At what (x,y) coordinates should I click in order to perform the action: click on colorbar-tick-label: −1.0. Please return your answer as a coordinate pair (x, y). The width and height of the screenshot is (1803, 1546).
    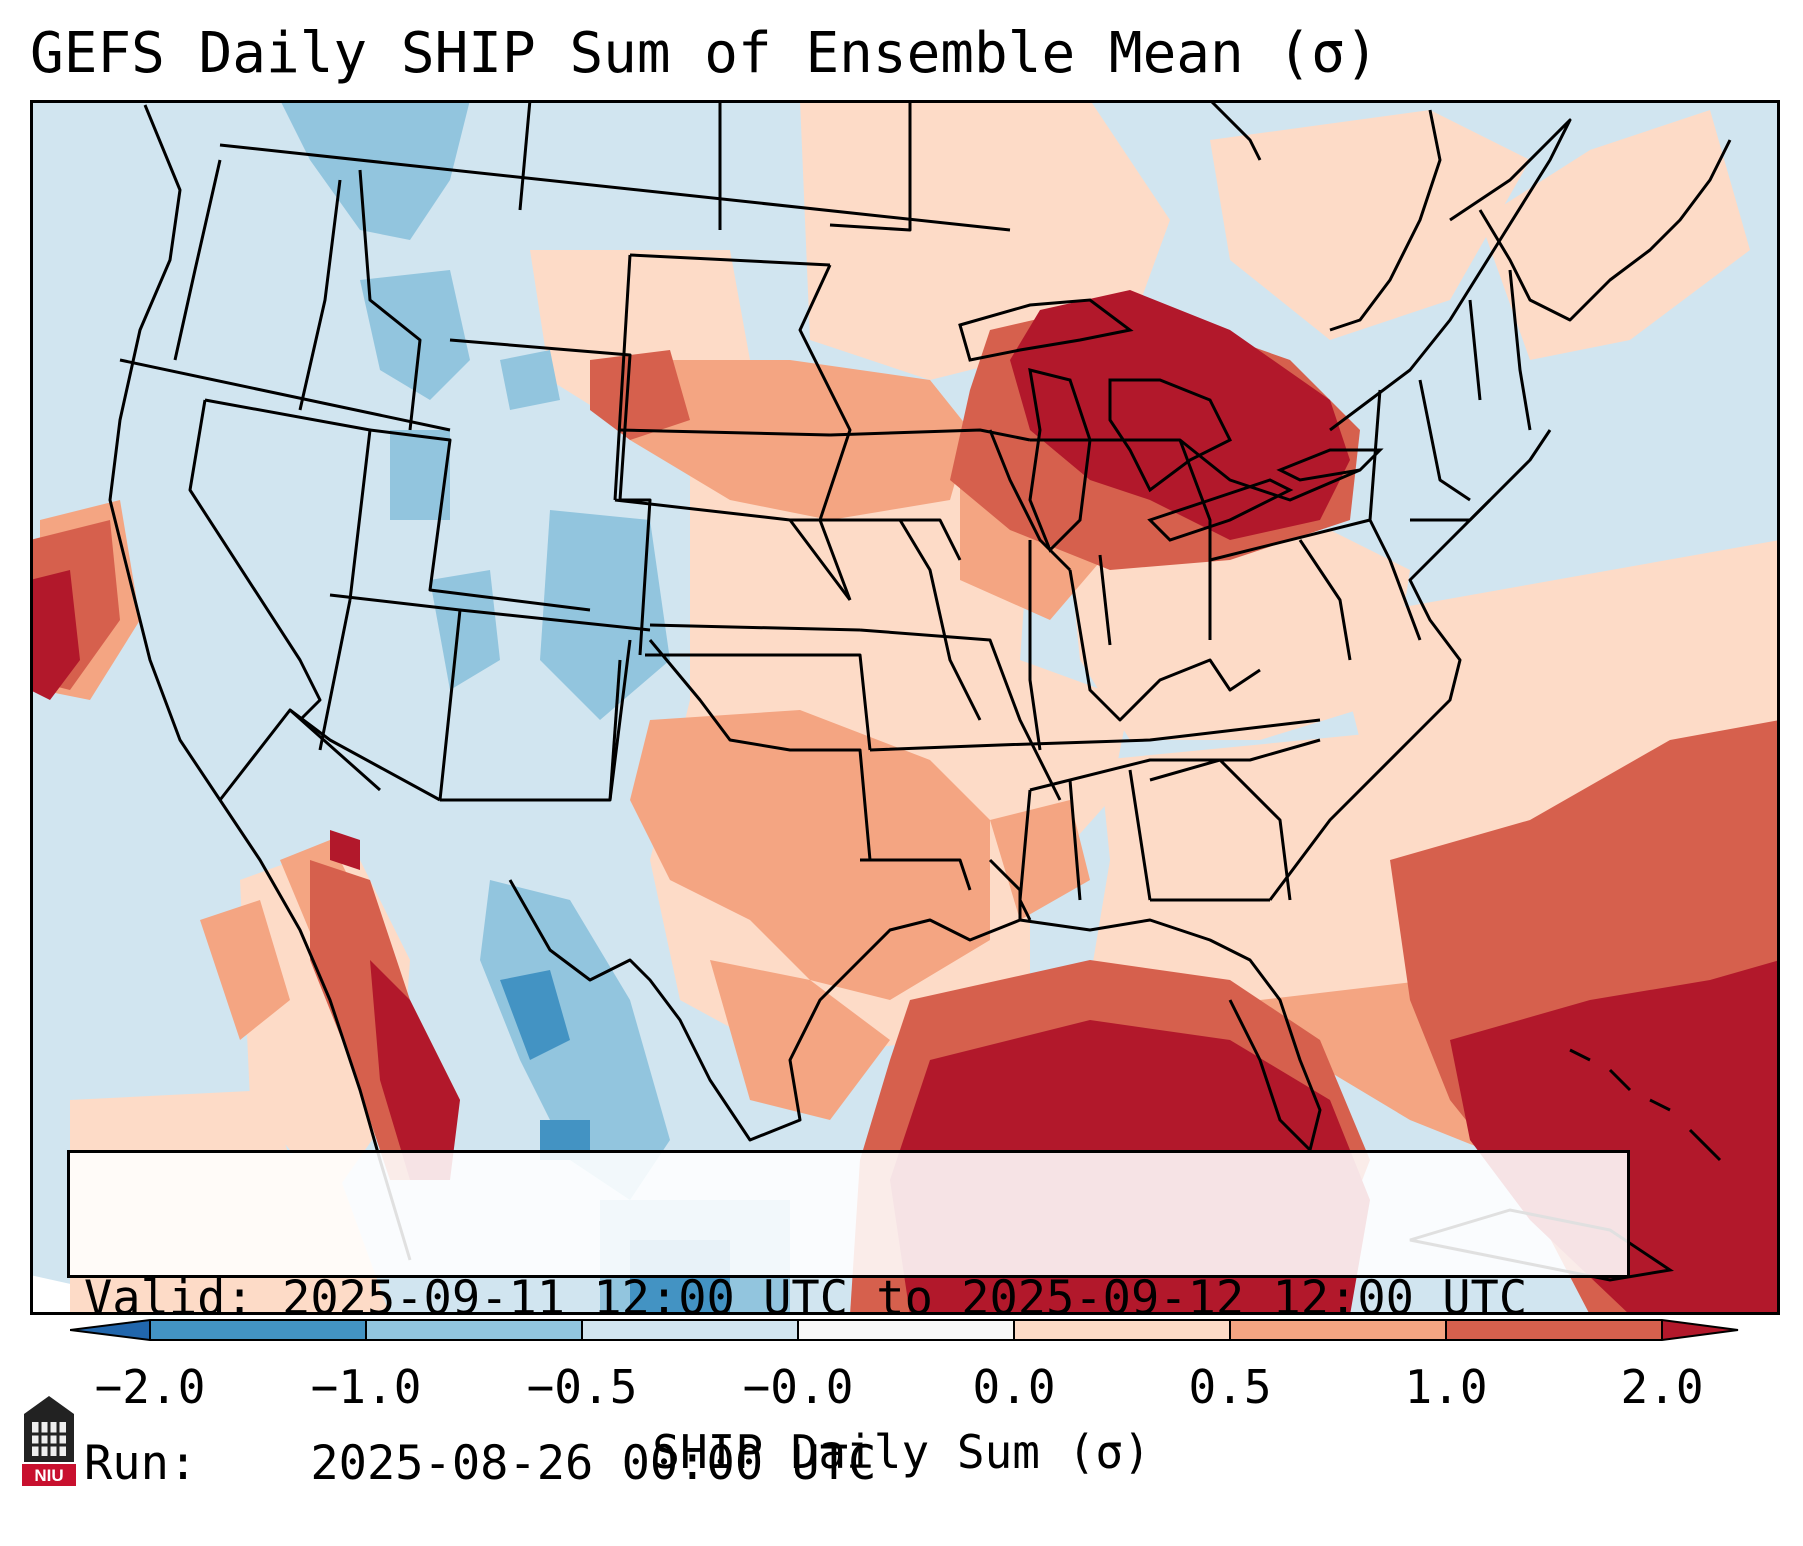
    Looking at the image, I should click on (366, 1387).